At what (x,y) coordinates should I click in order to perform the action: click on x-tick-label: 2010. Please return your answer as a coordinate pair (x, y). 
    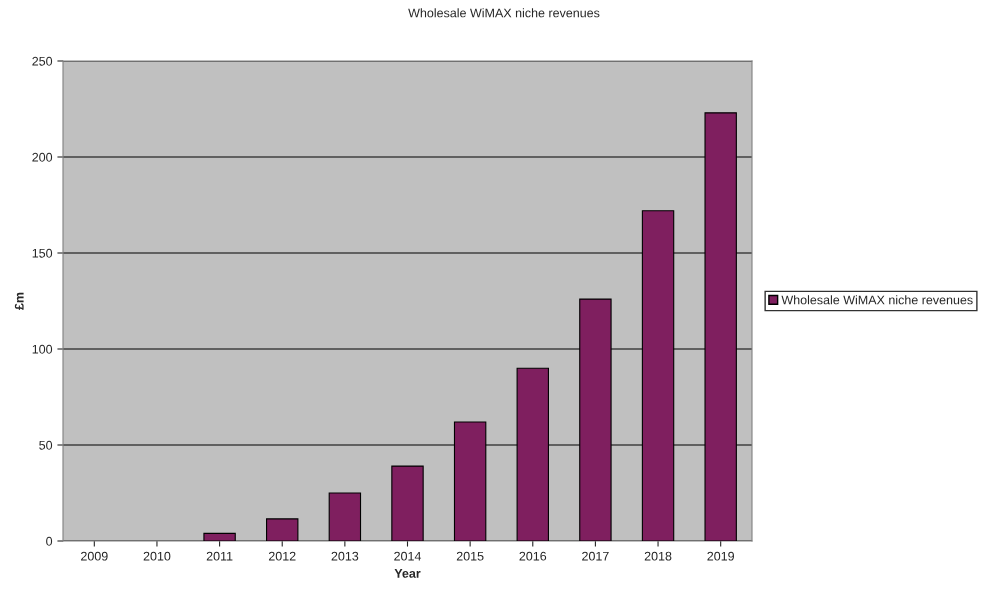
    Looking at the image, I should click on (157, 556).